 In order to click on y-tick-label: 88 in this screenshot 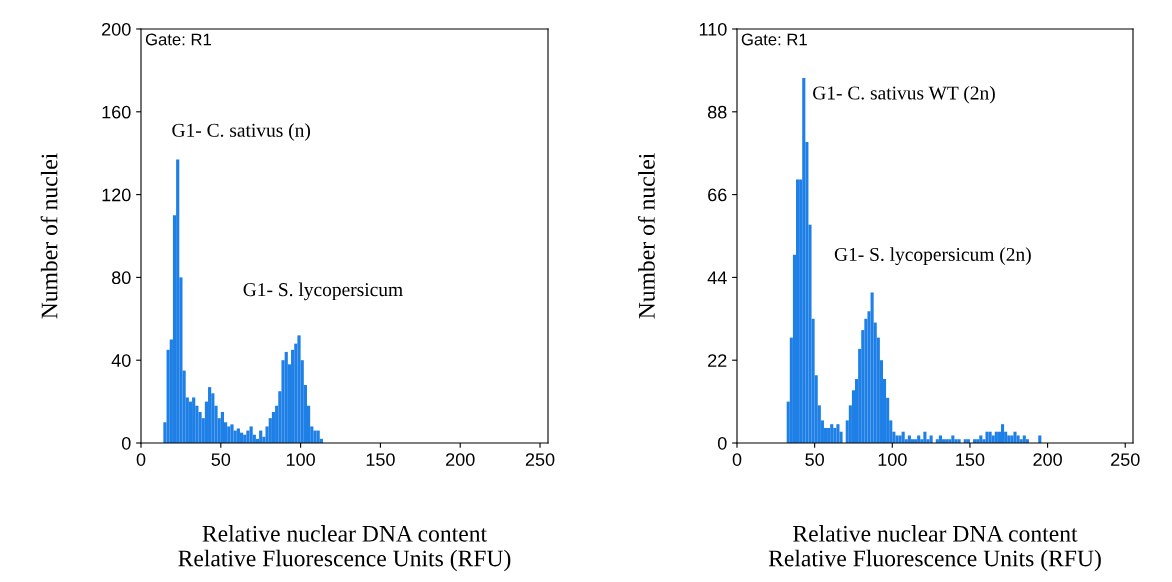, I will do `click(717, 112)`.